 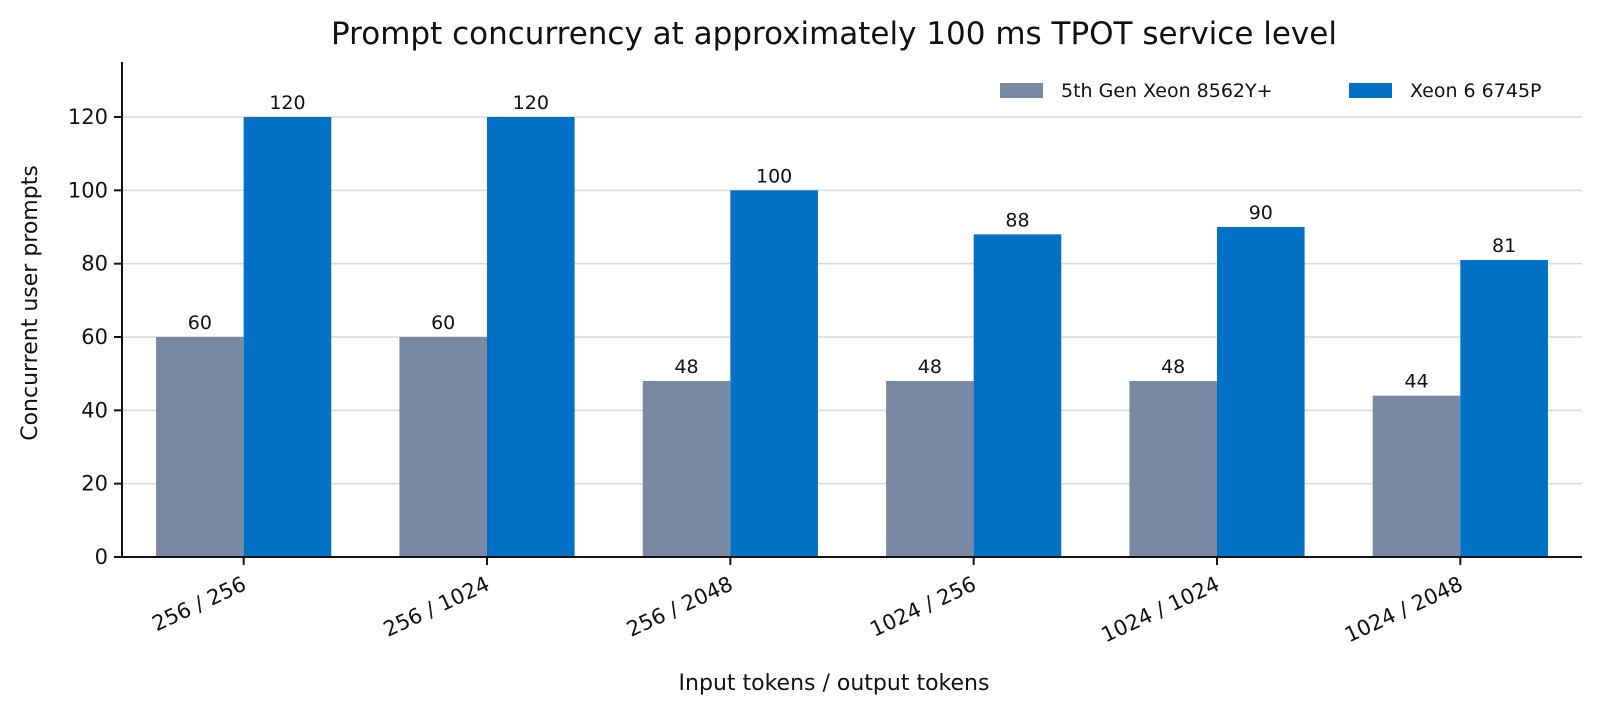 What do you see at coordinates (686, 367) in the screenshot?
I see `data-label-5th-gen-xeon-8562y-256-2048: 48` at bounding box center [686, 367].